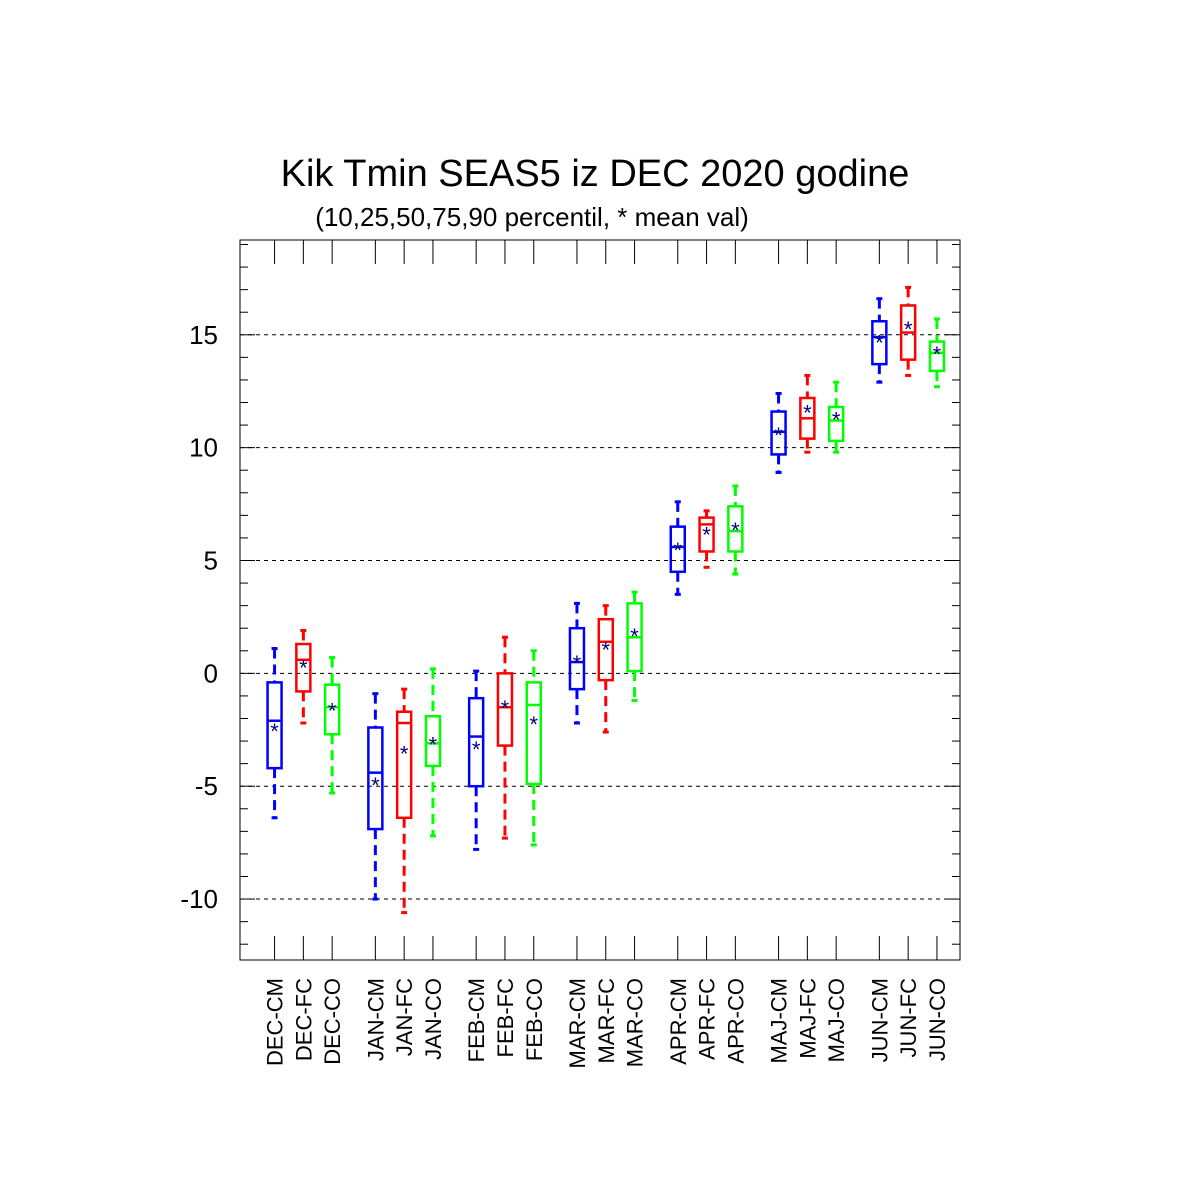  I want to click on box-feb-cm: *, so click(476, 760).